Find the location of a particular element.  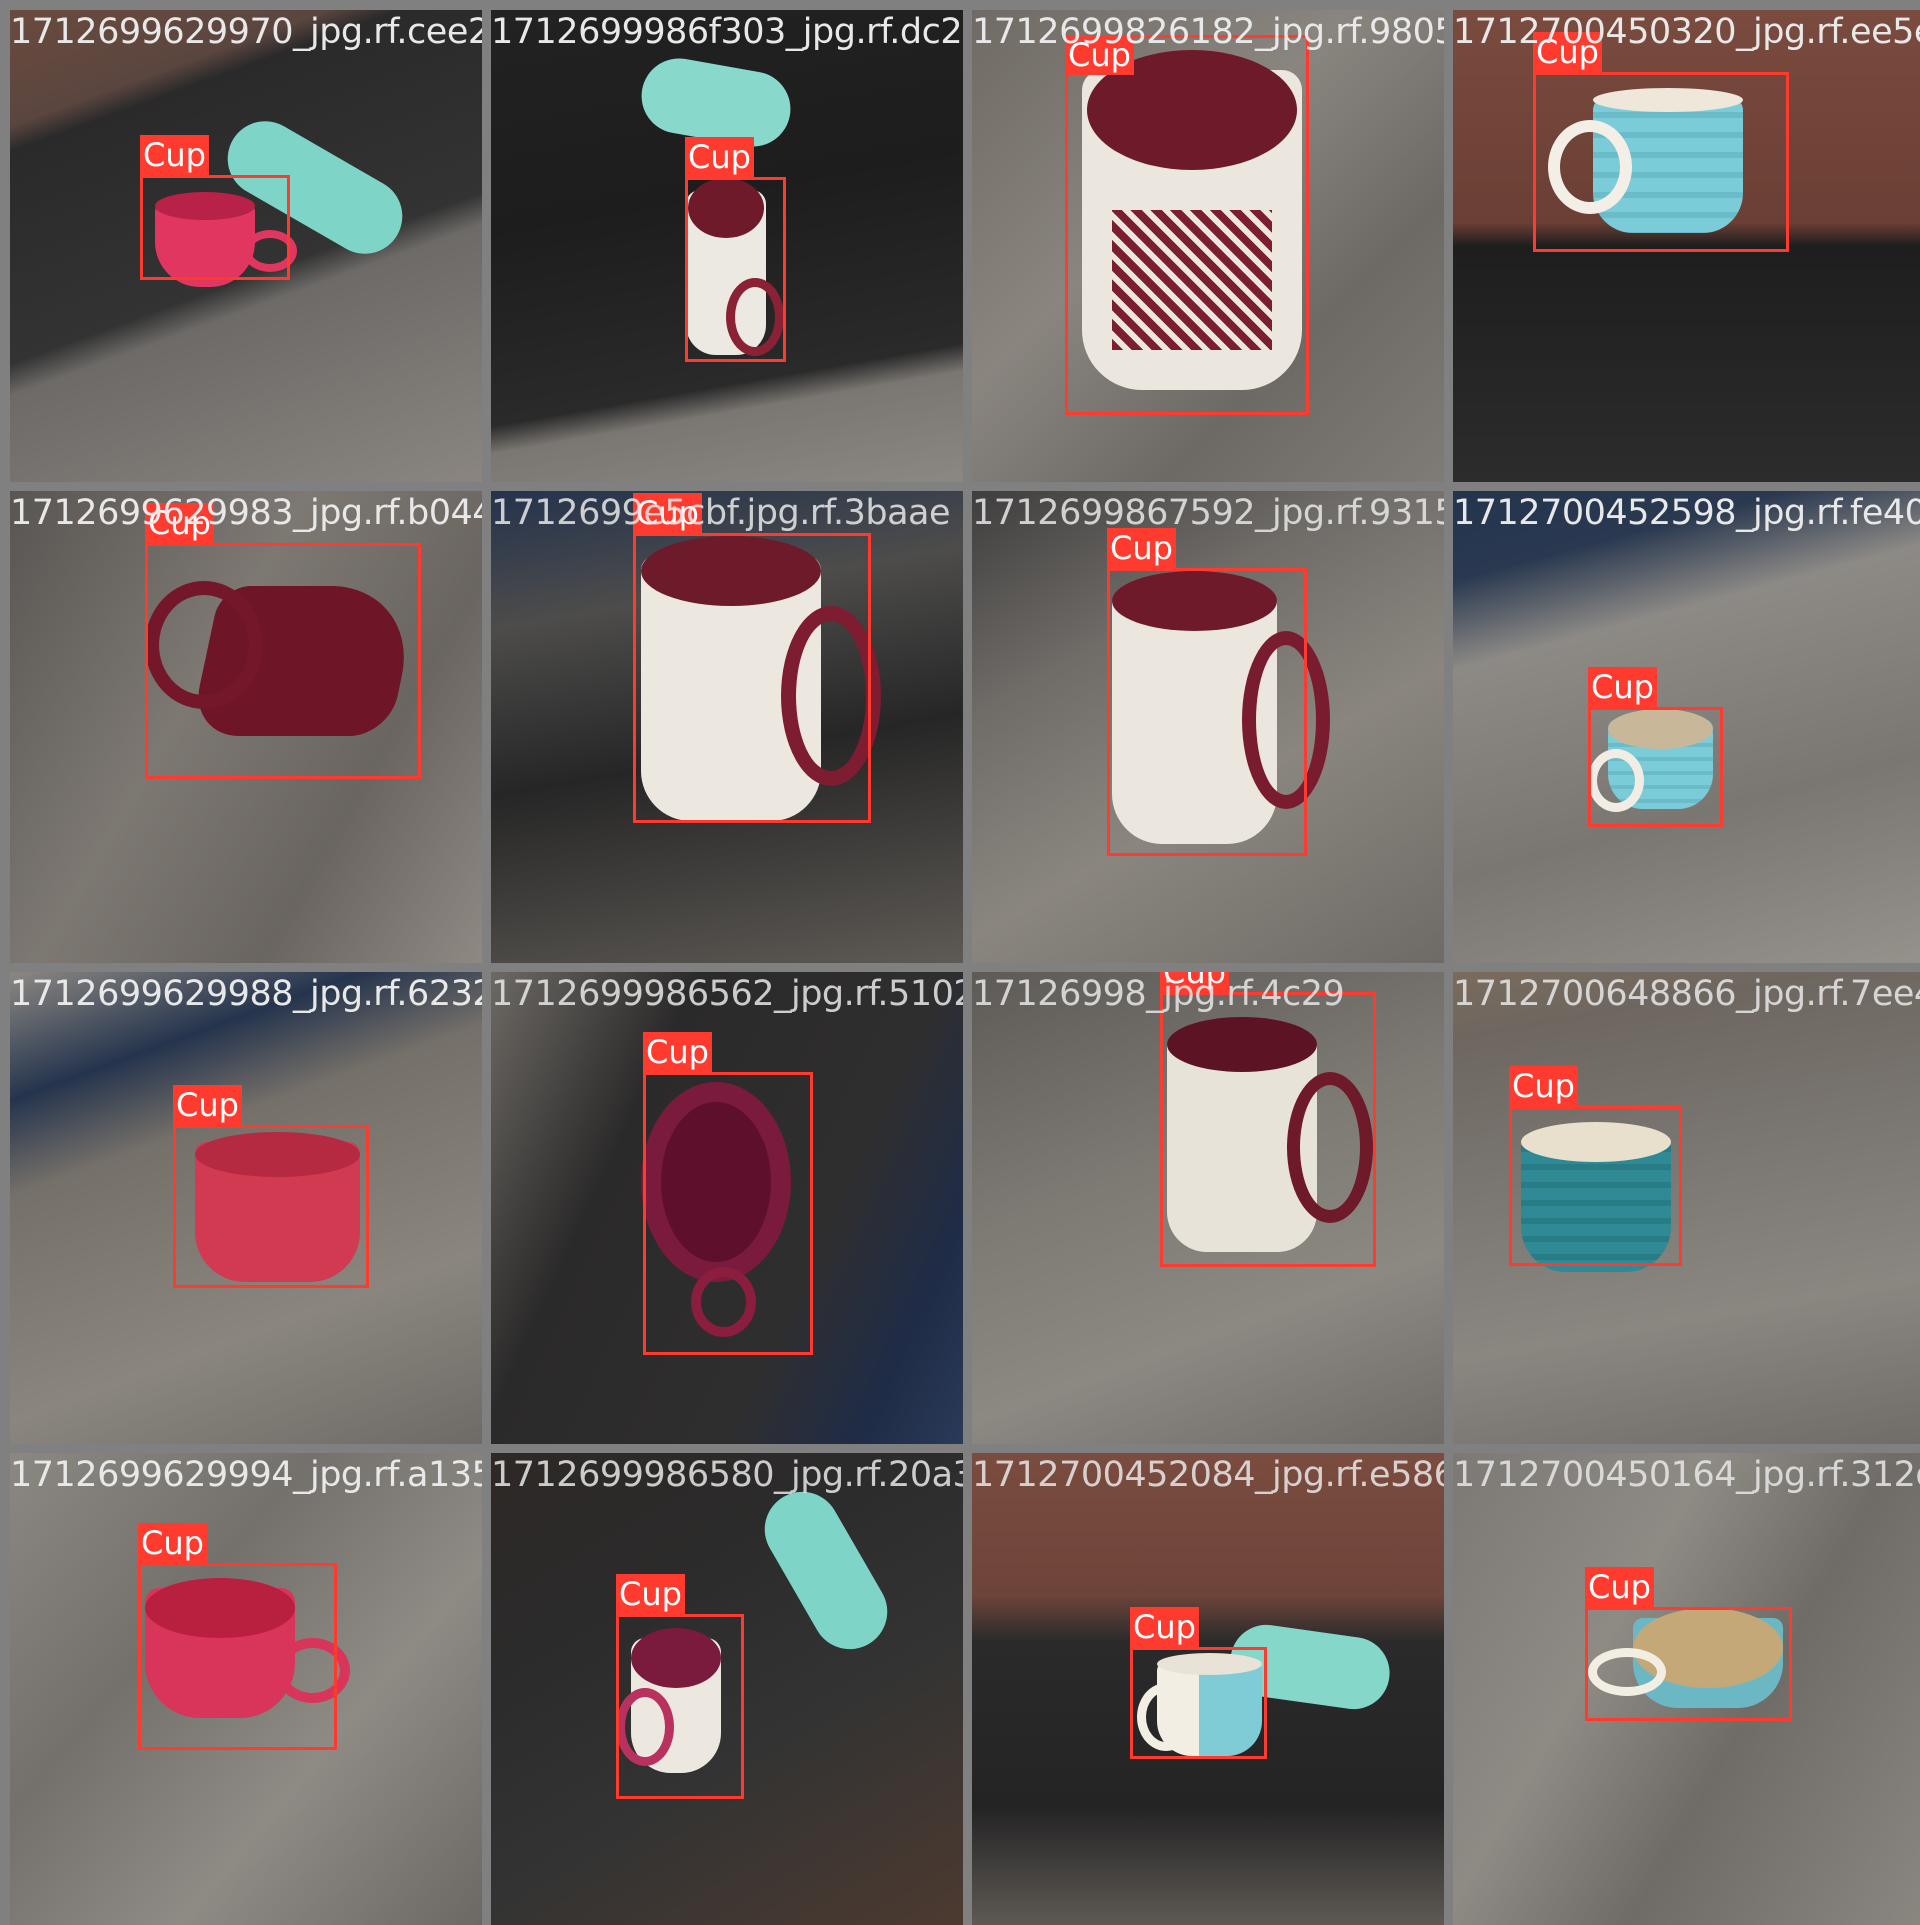

filename: 1712699629994_jpg.rf.a135 is located at coordinates (246, 1475).